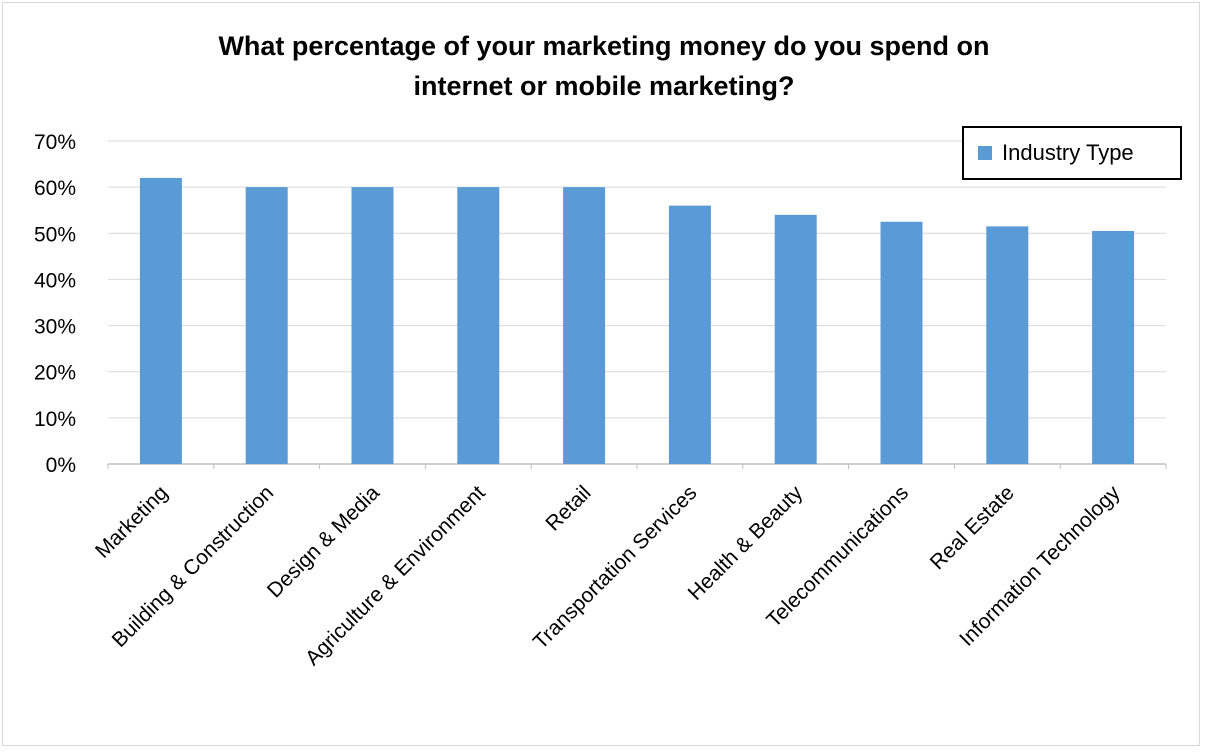  What do you see at coordinates (746, 543) in the screenshot?
I see `x-tick-label: Health & Beauty` at bounding box center [746, 543].